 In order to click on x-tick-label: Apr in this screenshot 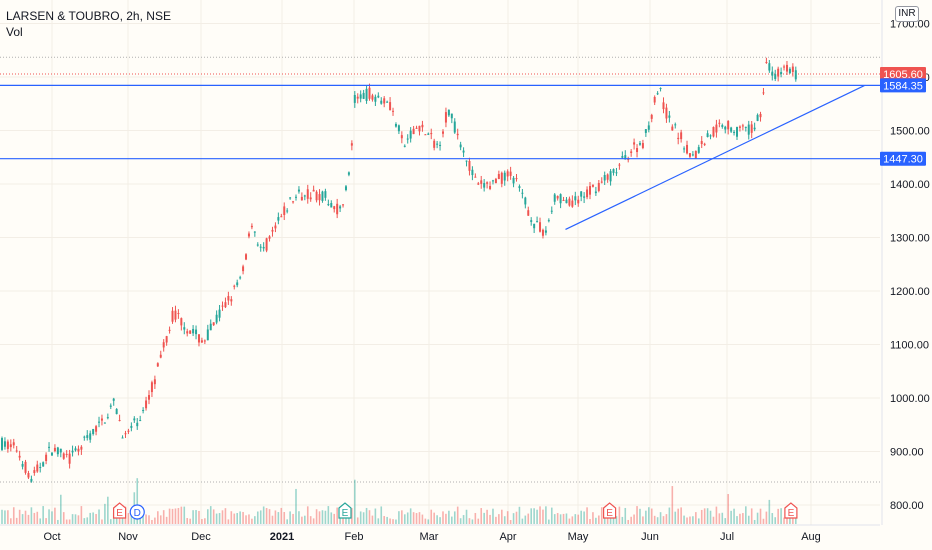, I will do `click(507, 537)`.